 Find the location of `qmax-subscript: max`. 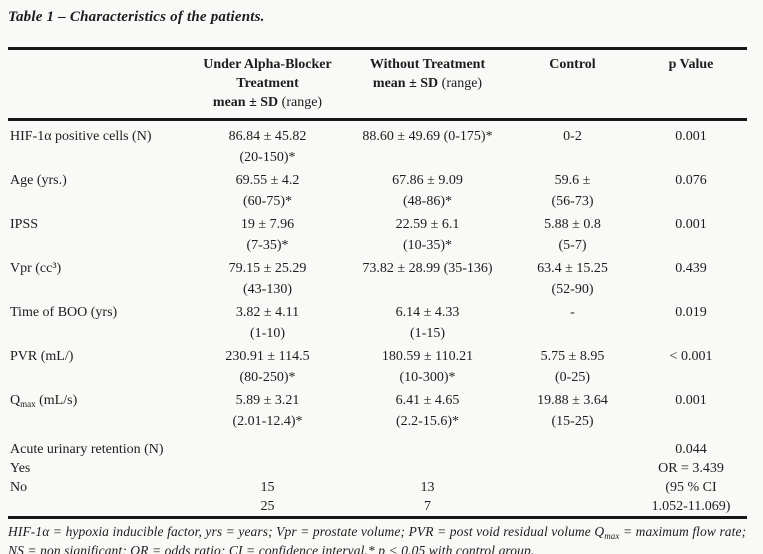

qmax-subscript: max is located at coordinates (28, 404).